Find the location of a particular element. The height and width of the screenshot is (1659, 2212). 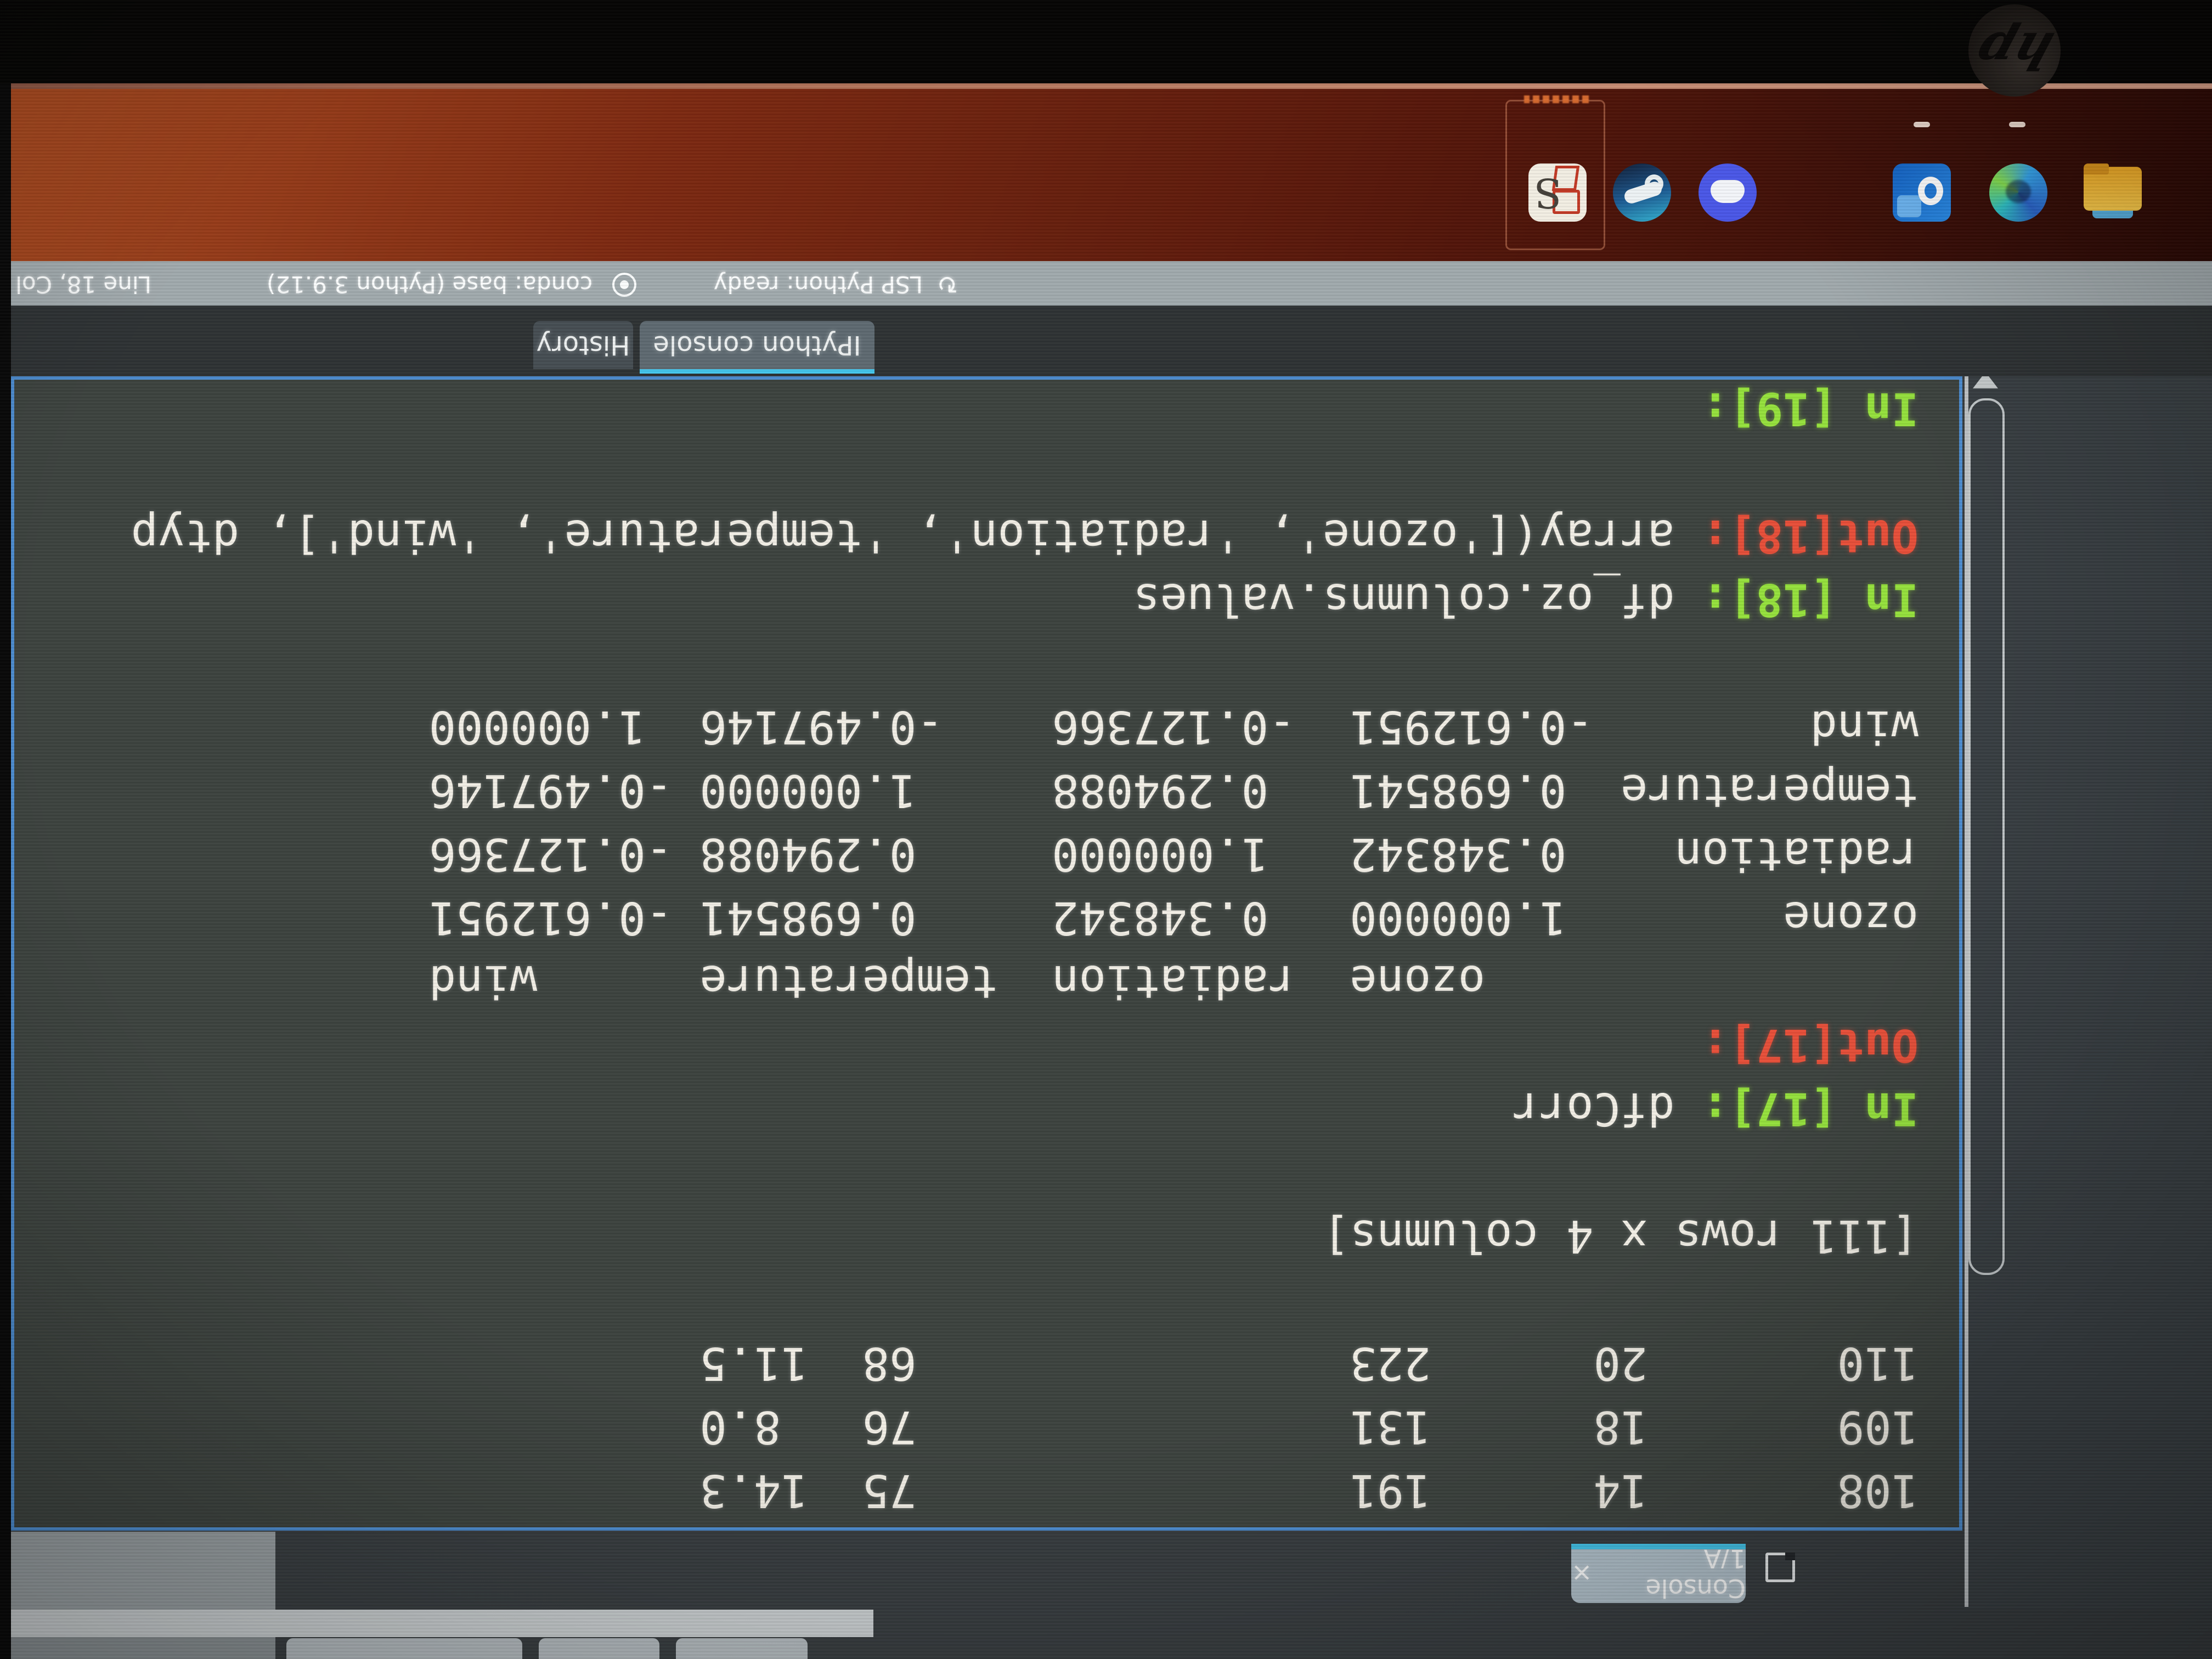

console-line: ozone radiation temperature wind is located at coordinates (1024, 981).